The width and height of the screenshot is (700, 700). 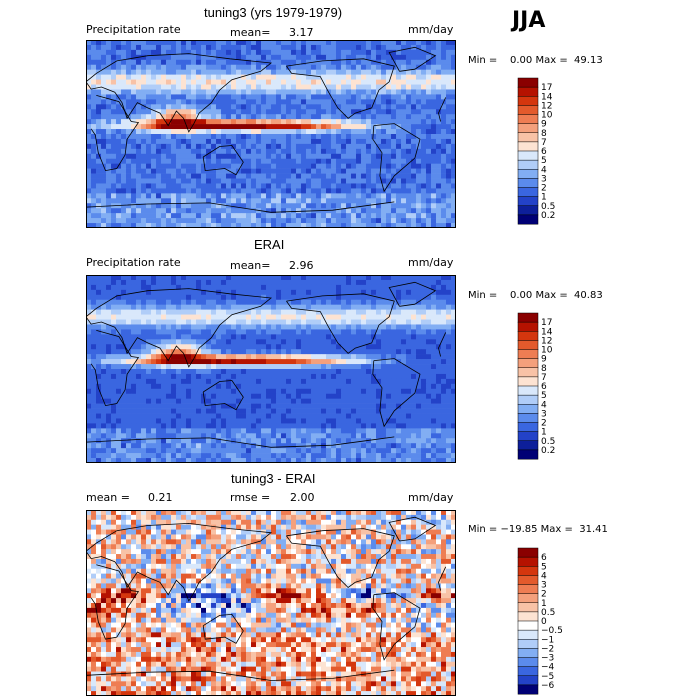 What do you see at coordinates (544, 125) in the screenshot?
I see `colorbar-tick-label: 9` at bounding box center [544, 125].